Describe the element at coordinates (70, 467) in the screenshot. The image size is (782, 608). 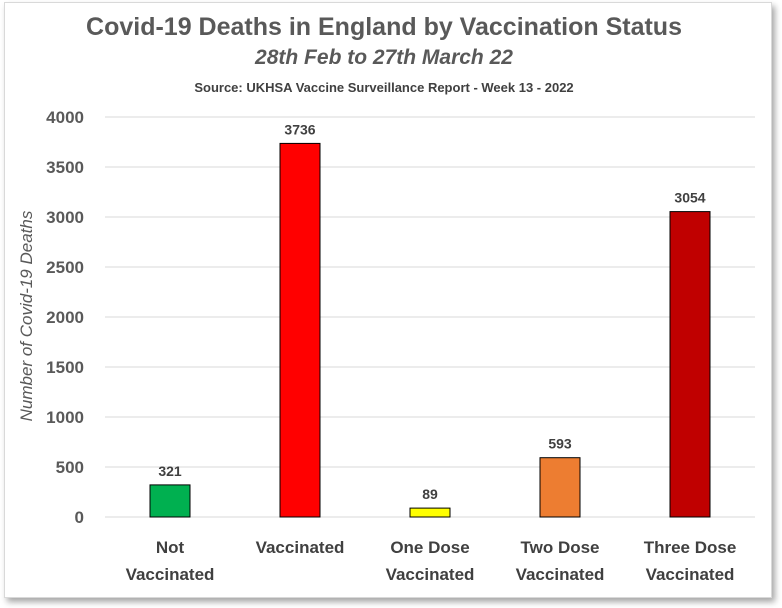
I see `y-tick-label: 500` at that location.